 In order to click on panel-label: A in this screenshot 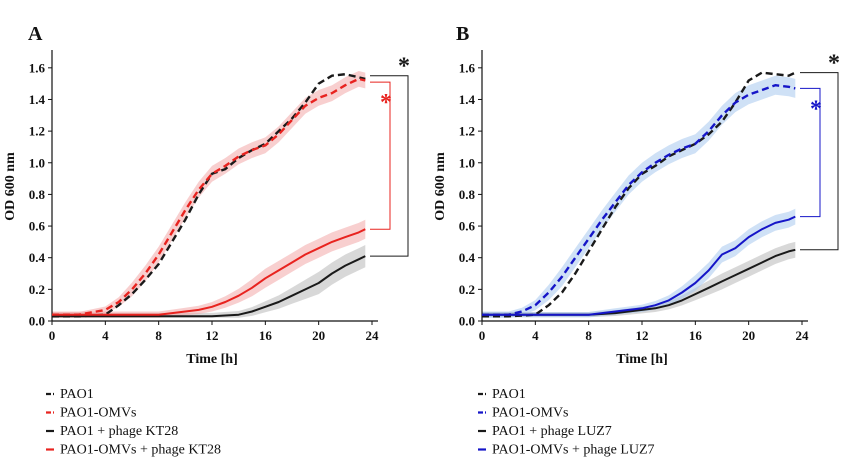, I will do `click(35, 34)`.